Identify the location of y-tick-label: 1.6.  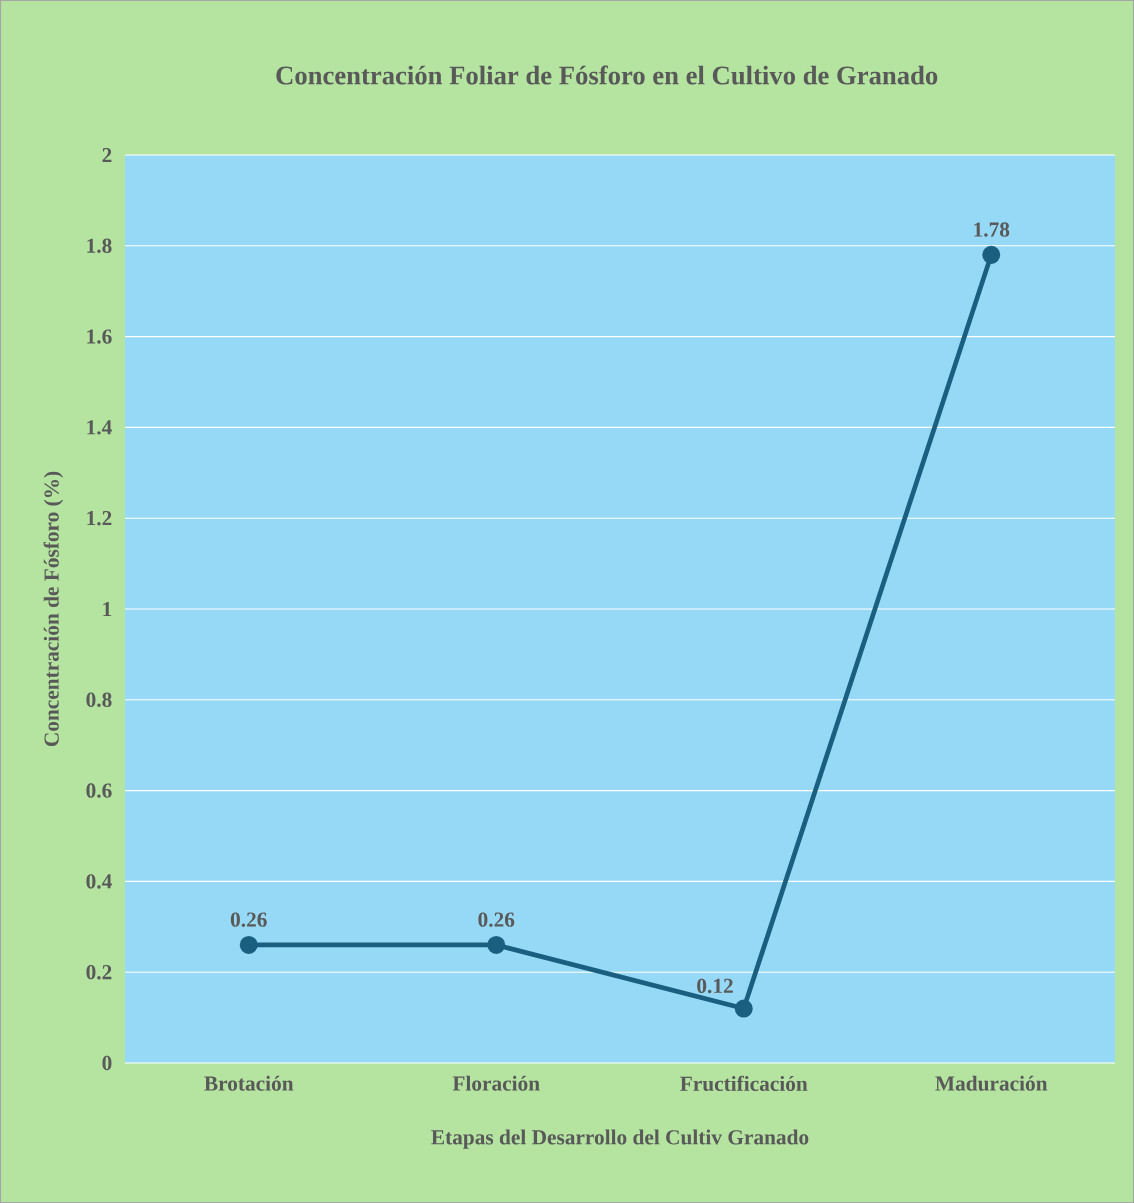
(99, 336).